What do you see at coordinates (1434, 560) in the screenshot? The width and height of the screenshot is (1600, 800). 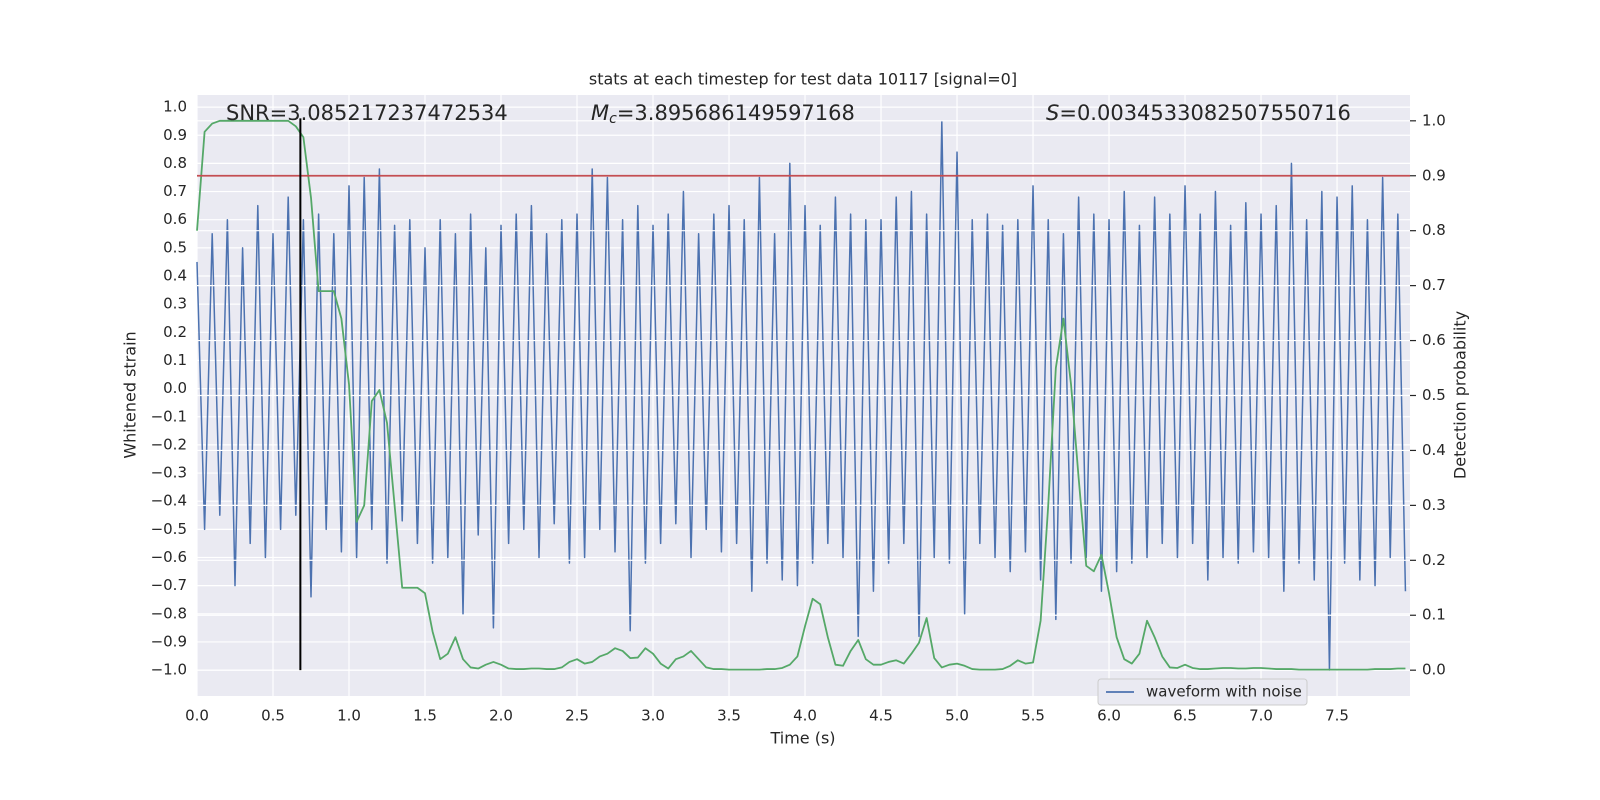 I see `y2-tick-label: 0.2` at bounding box center [1434, 560].